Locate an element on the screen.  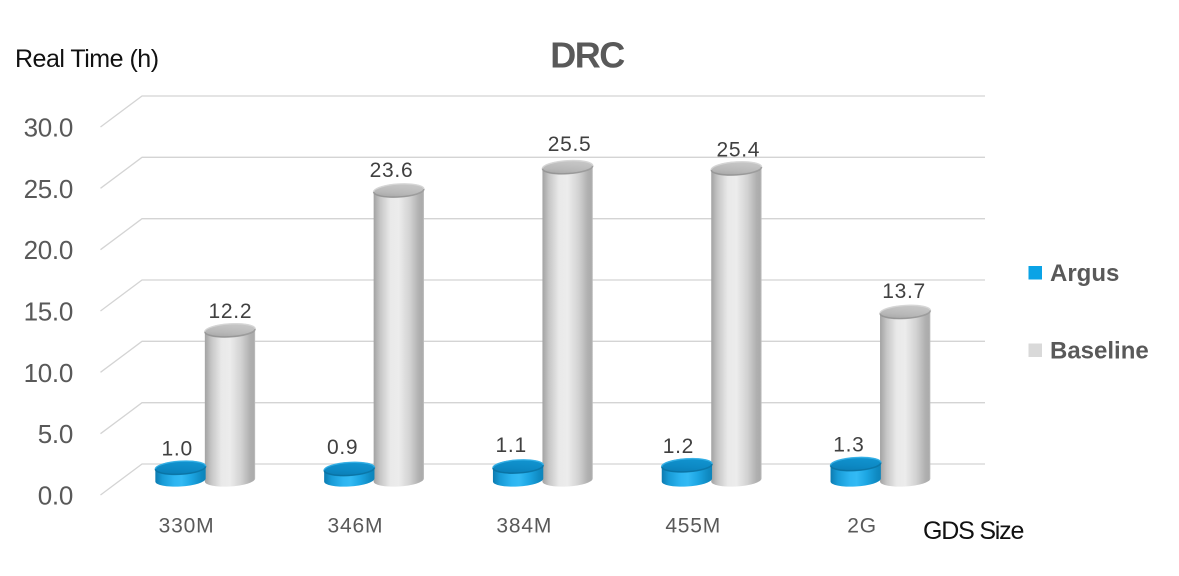
svg-text: 13.7 is located at coordinates (904, 291).